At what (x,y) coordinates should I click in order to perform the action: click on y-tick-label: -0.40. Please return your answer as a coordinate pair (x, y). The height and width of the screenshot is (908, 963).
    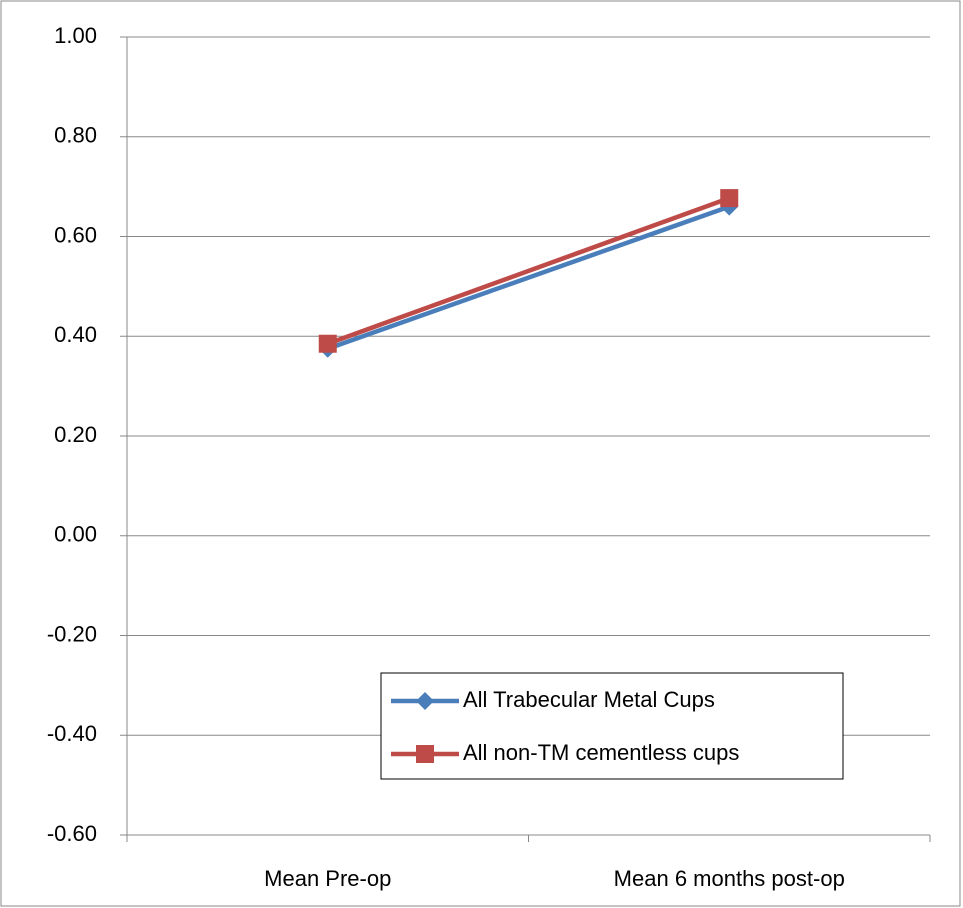
    Looking at the image, I should click on (72, 733).